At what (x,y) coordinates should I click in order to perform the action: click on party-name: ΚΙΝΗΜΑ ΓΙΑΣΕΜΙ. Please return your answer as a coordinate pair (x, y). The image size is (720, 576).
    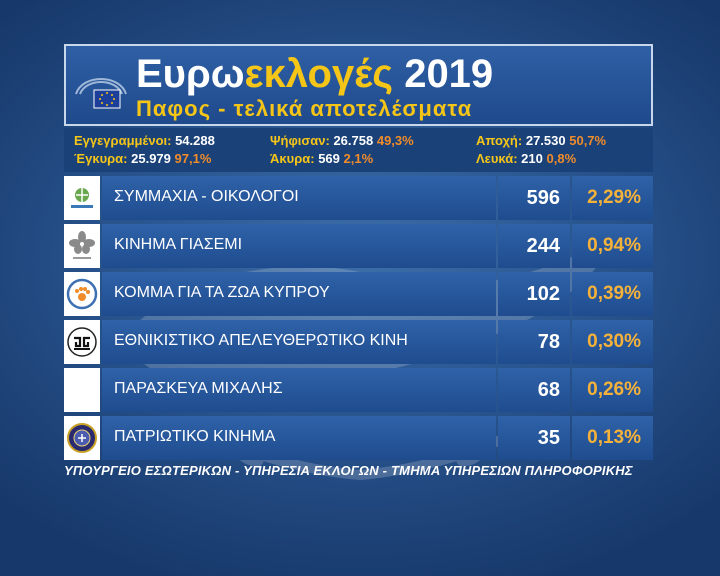
    Looking at the image, I should click on (178, 244).